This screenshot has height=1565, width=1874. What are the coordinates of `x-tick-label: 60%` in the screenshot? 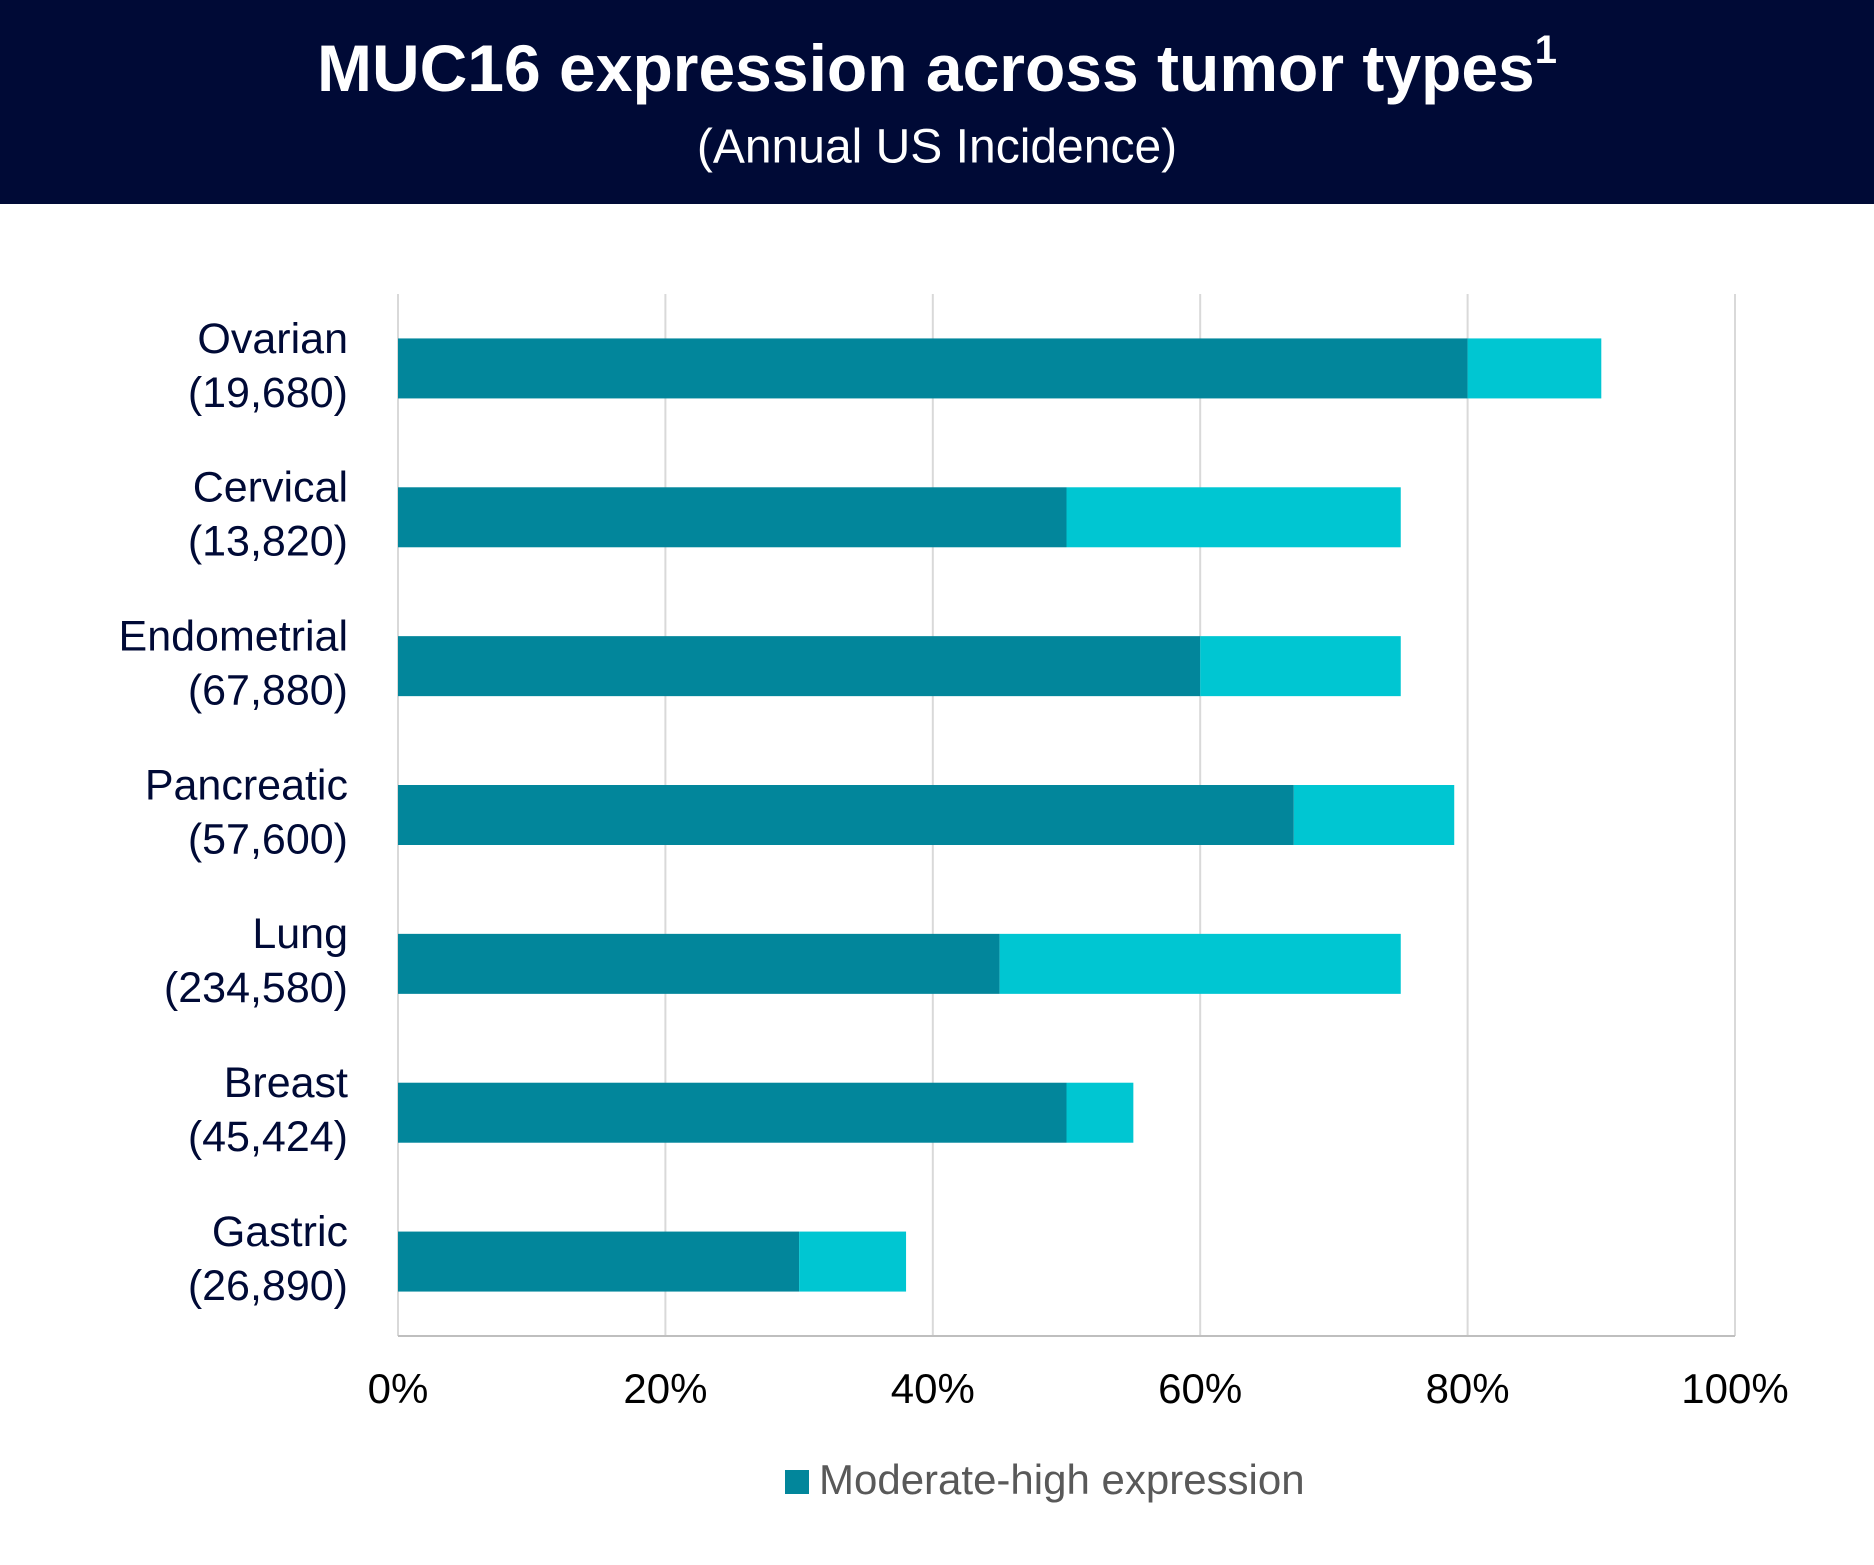 It's located at (1200, 1388).